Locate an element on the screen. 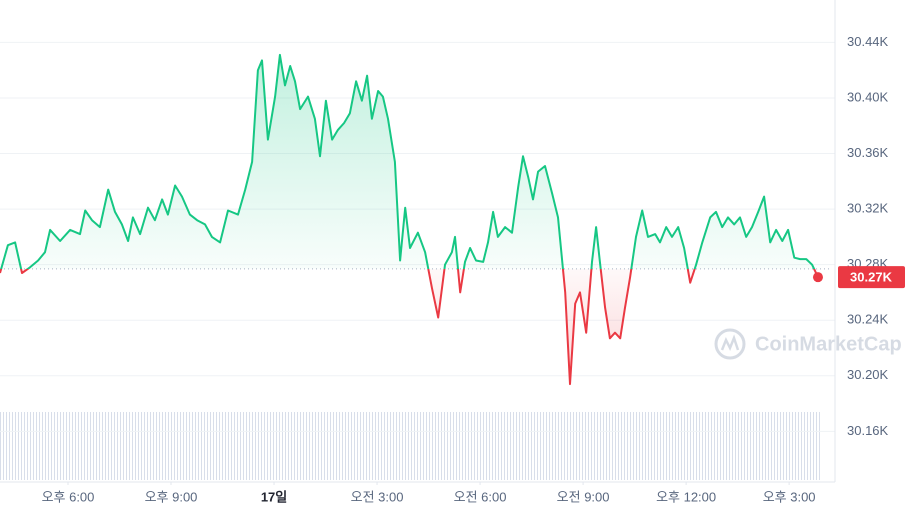 This screenshot has height=514, width=907. x-tick-label: 오전 3:00 is located at coordinates (377, 496).